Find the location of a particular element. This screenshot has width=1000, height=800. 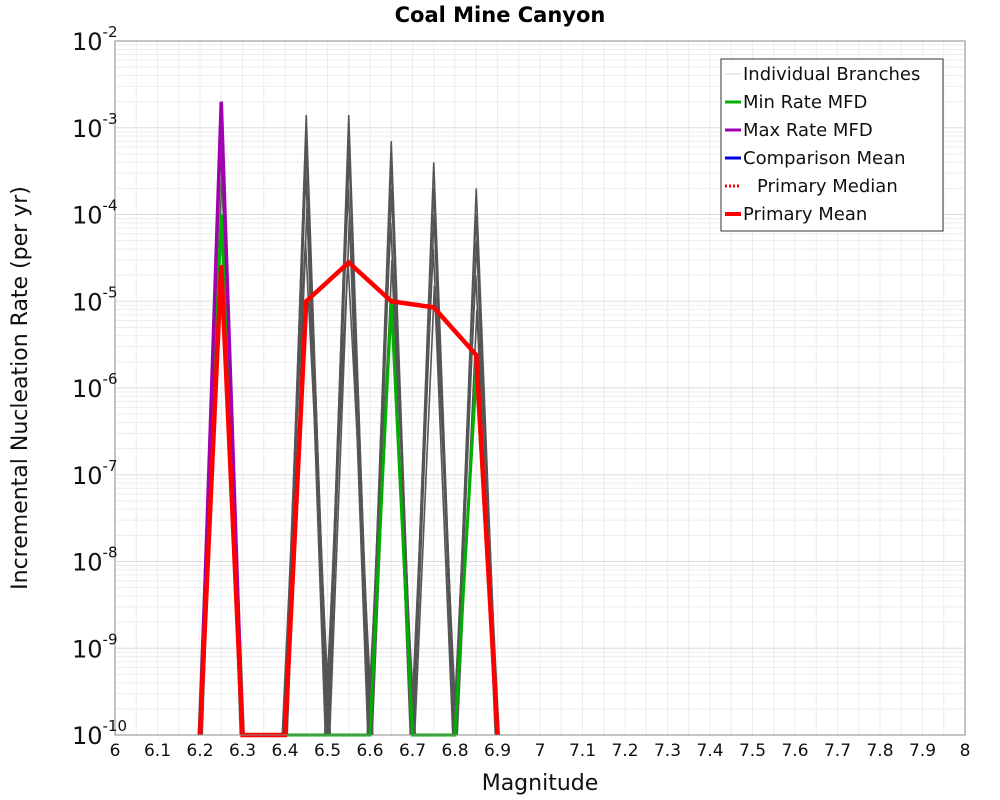

y-tick-label: 10⁻⁴ is located at coordinates (95, 213).